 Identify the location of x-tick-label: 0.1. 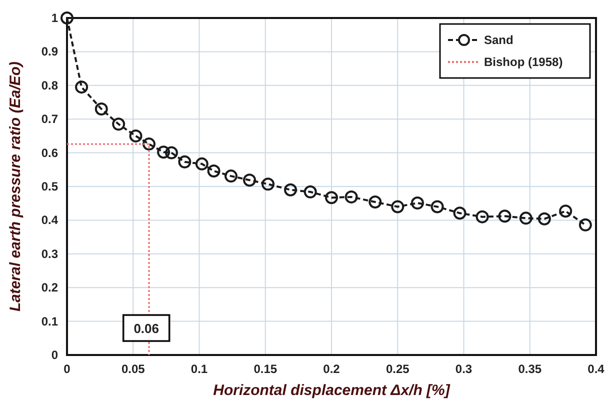
(199, 369).